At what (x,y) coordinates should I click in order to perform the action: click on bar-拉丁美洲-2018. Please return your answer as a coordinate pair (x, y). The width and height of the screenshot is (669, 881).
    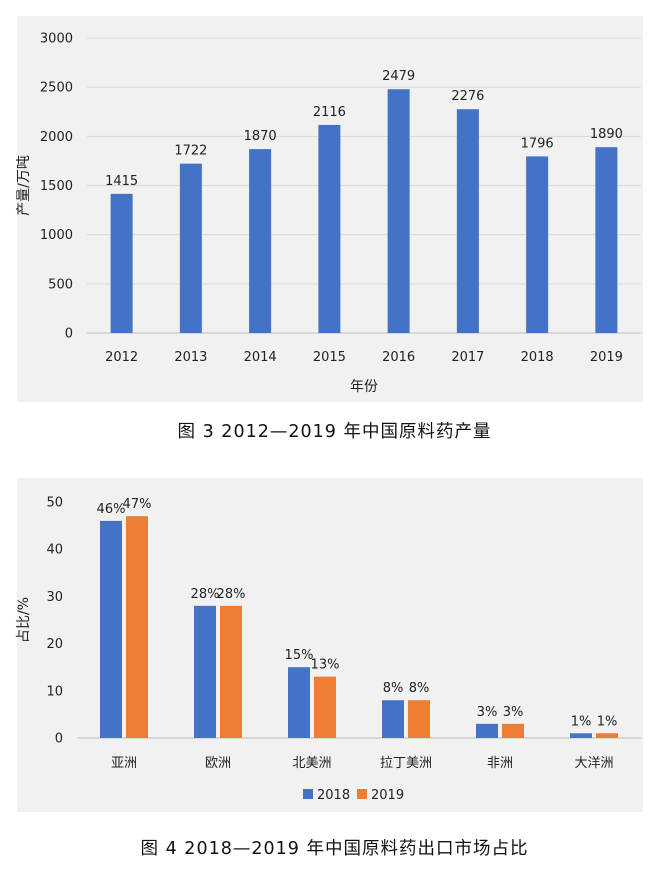
    Looking at the image, I should click on (393, 719).